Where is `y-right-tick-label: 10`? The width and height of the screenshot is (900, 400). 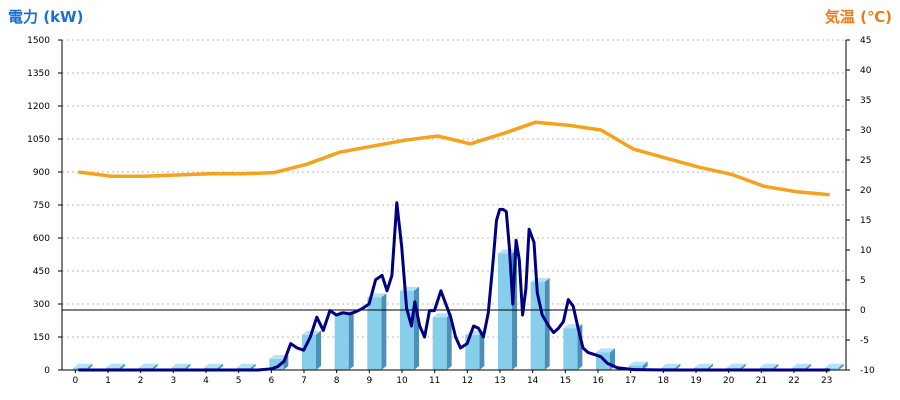
y-right-tick-label: 10 is located at coordinates (866, 251).